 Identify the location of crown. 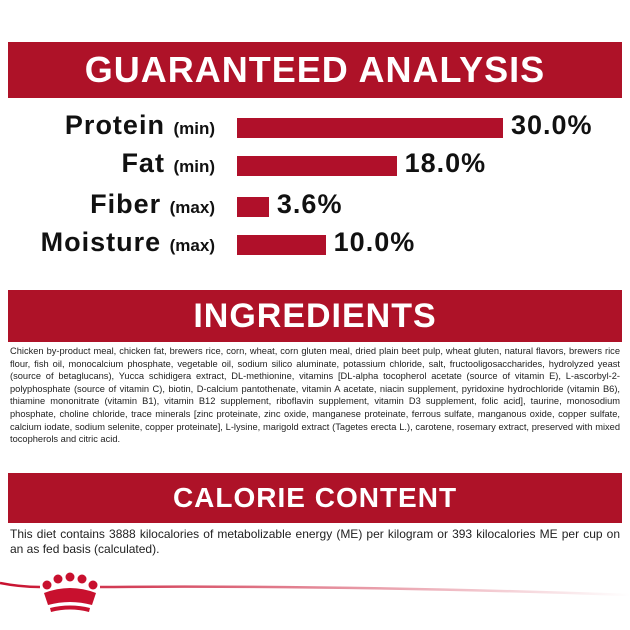
(70, 592).